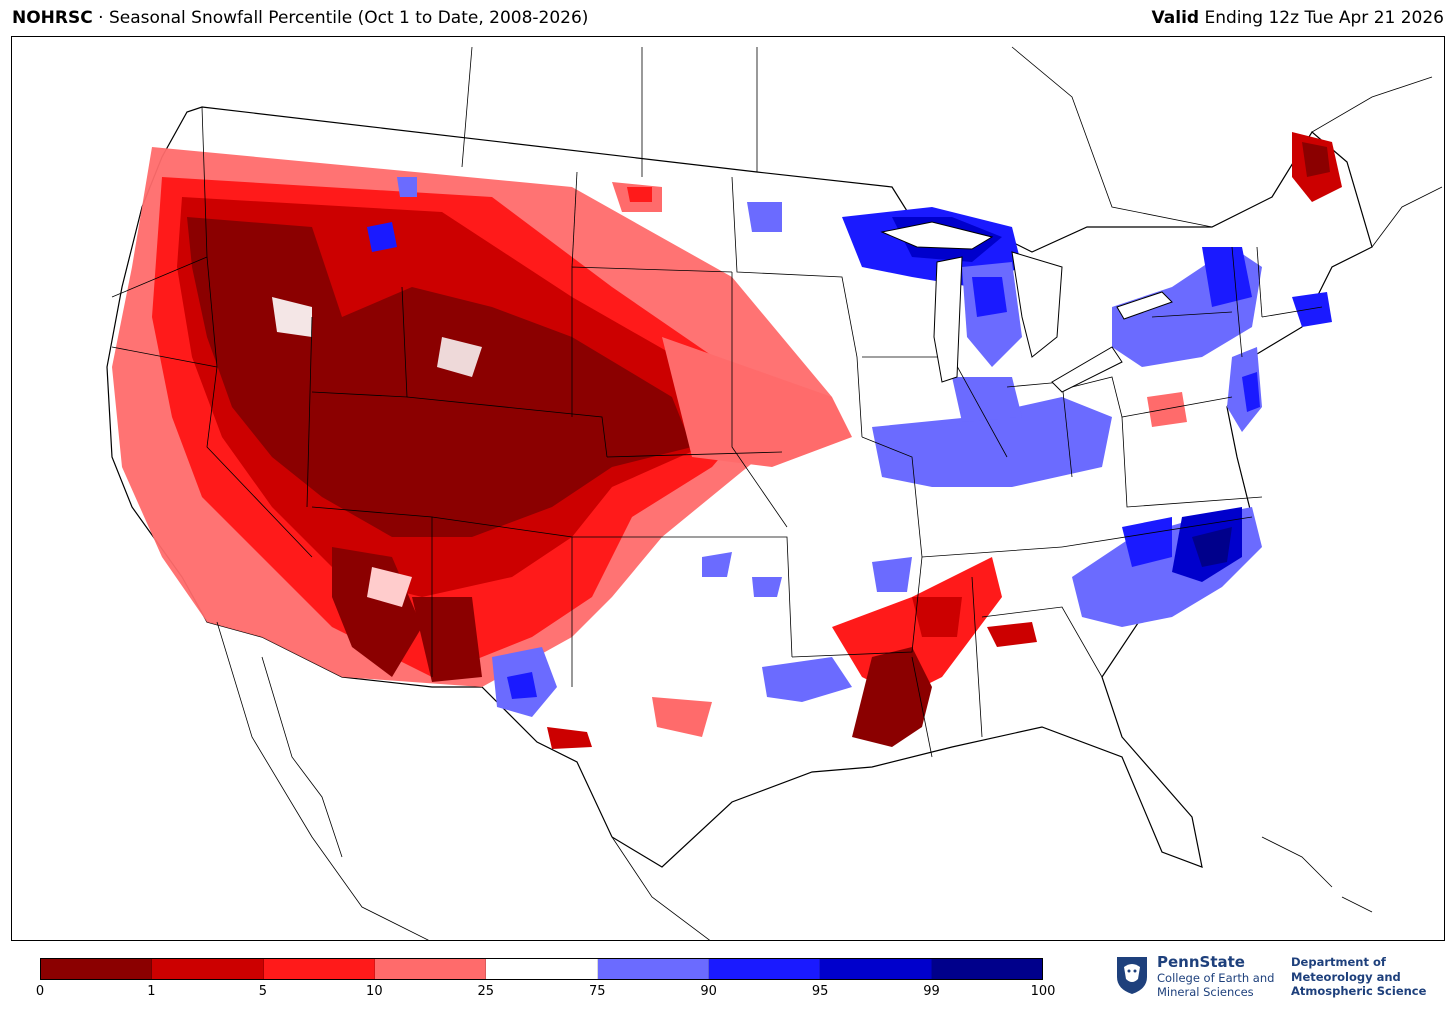 Image resolution: width=1456 pixels, height=1016 pixels. I want to click on colorbar-tick-label: 95, so click(820, 991).